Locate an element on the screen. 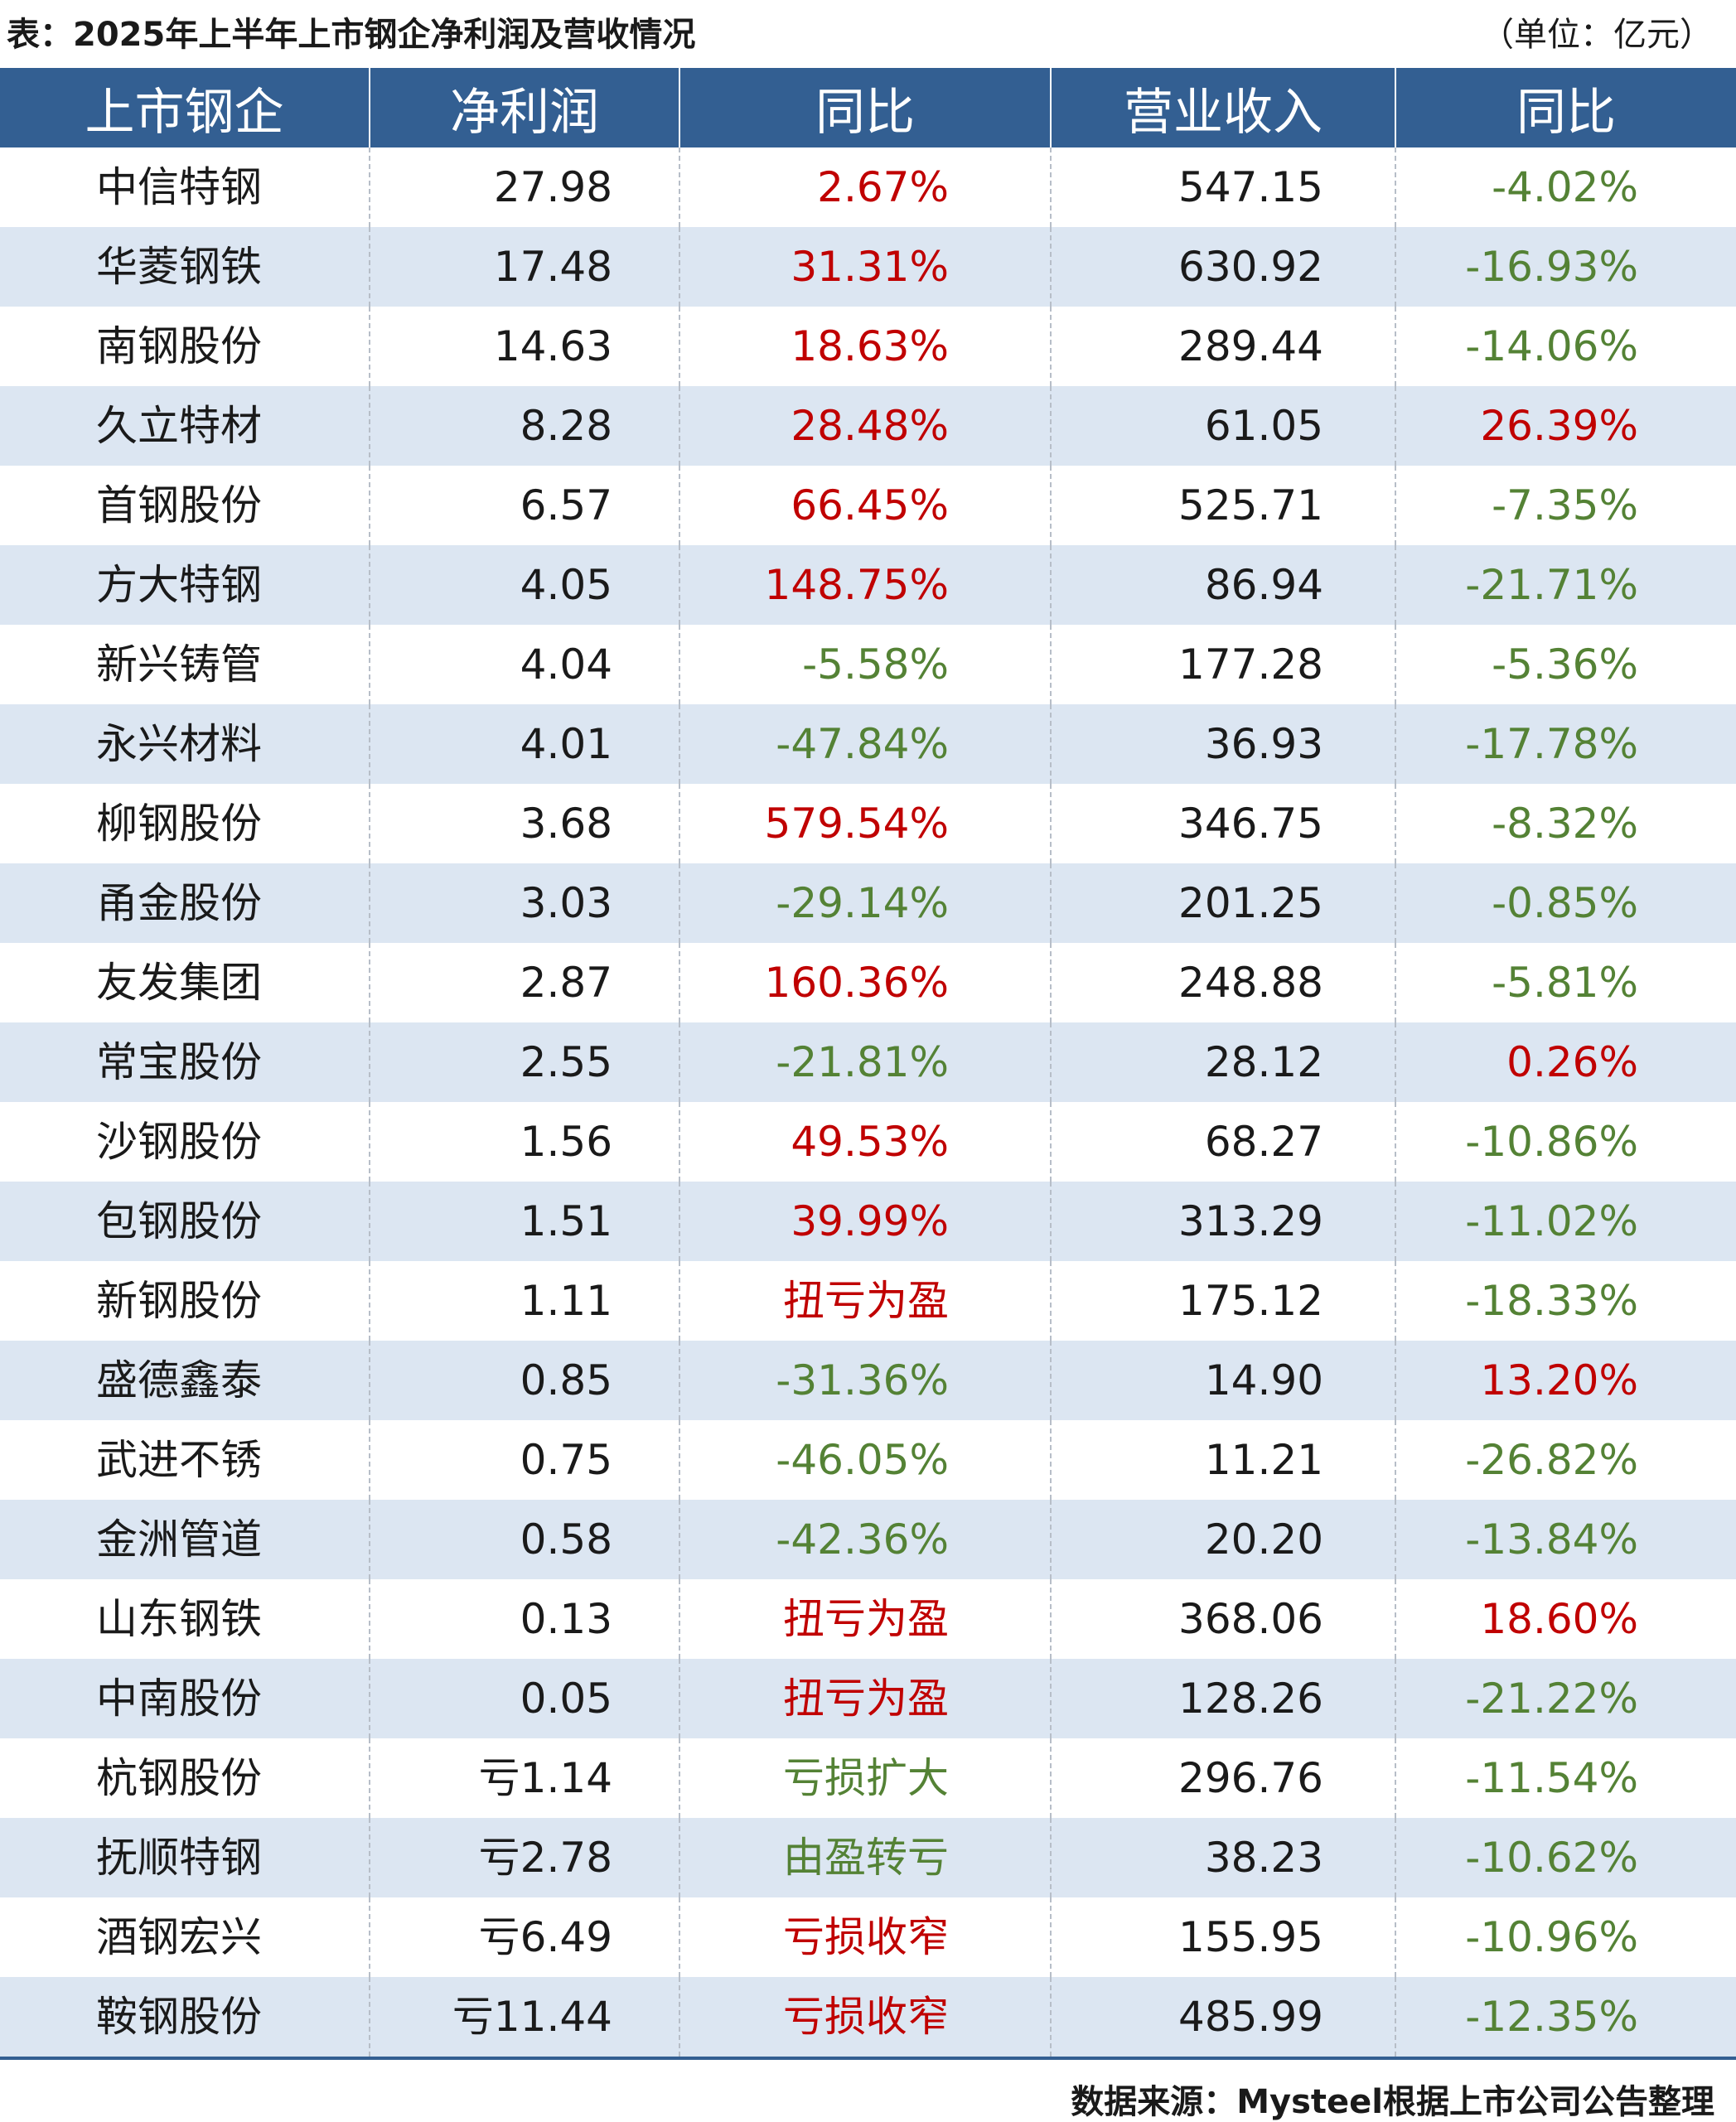 The image size is (1736, 2122). net-profit-cell: 1.51 is located at coordinates (524, 1221).